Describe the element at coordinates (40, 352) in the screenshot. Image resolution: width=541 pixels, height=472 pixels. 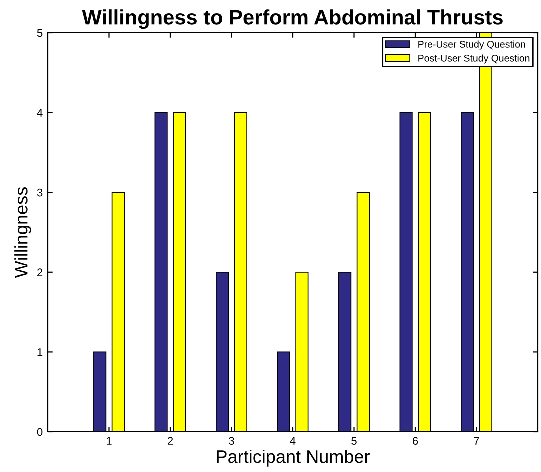
I see `y-tick-label: 1` at that location.